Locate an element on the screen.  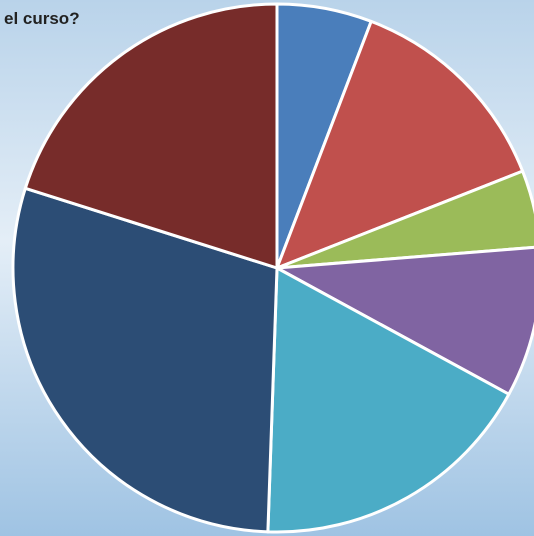
chart-title: el curso? is located at coordinates (42, 18).